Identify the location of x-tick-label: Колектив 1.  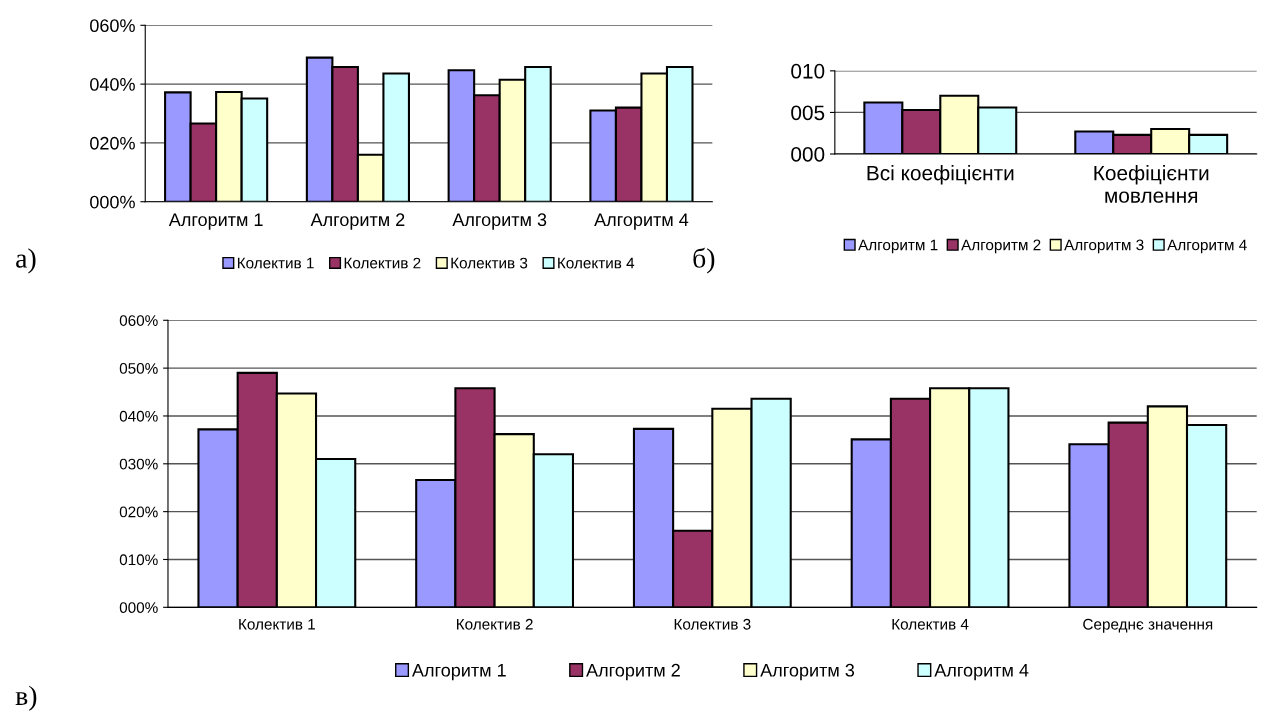
(277, 624).